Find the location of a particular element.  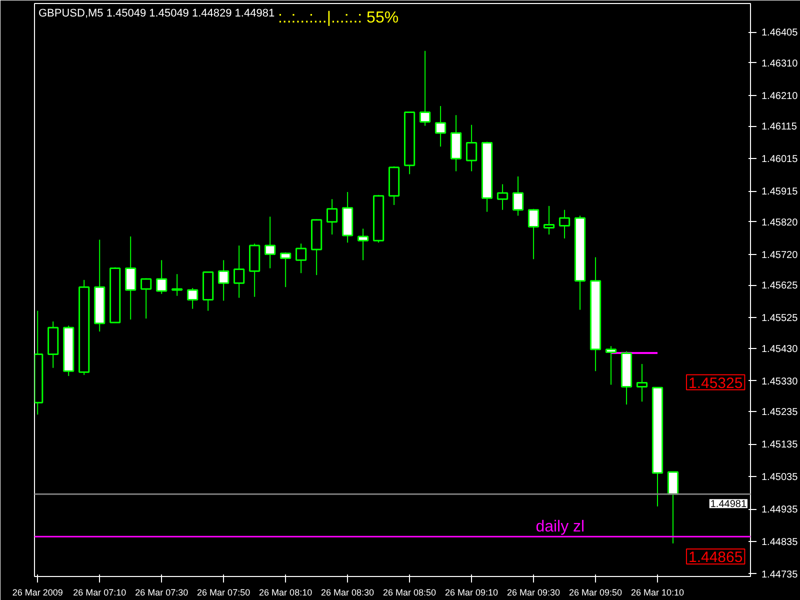

ref-line-label: daily zl is located at coordinates (560, 527).